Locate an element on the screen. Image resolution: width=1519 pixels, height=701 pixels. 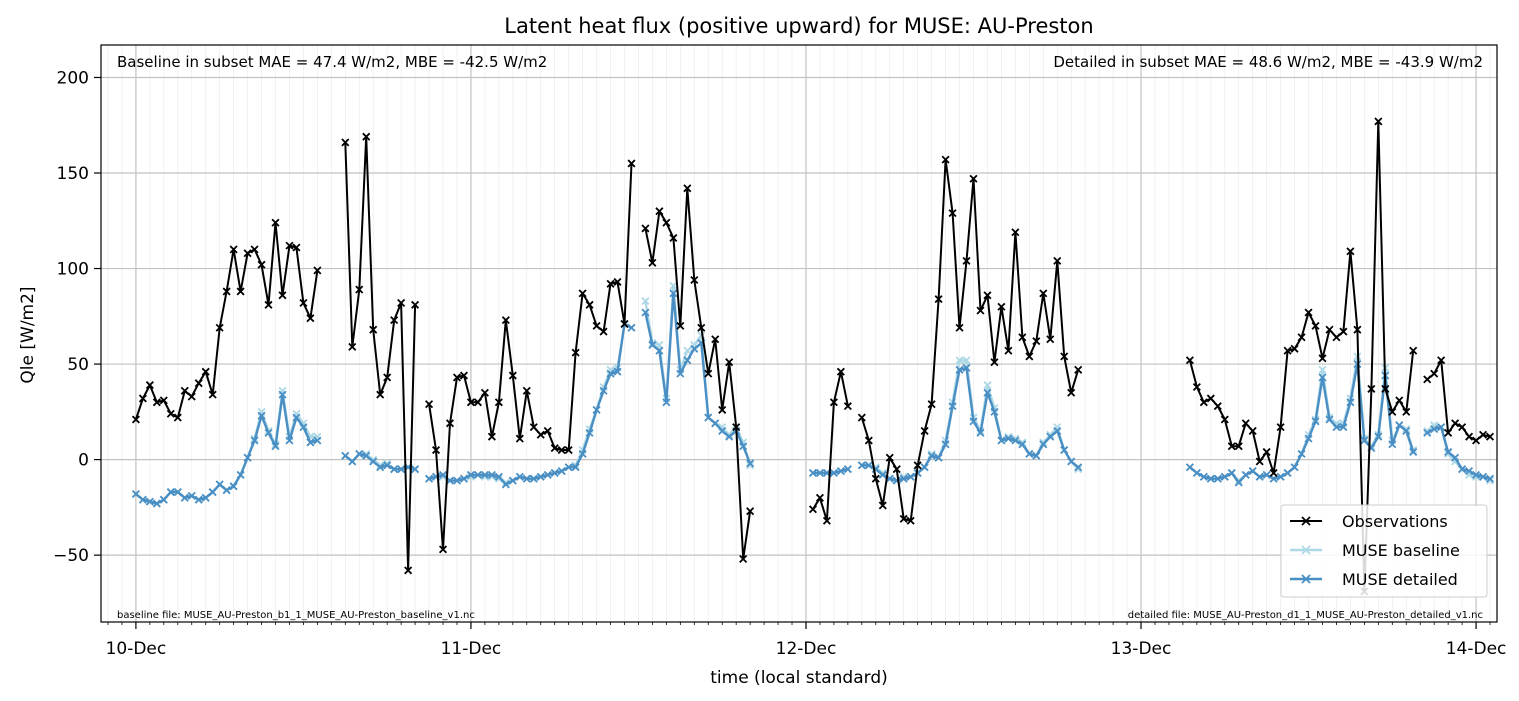
y-tick-label: 150 is located at coordinates (73, 174).